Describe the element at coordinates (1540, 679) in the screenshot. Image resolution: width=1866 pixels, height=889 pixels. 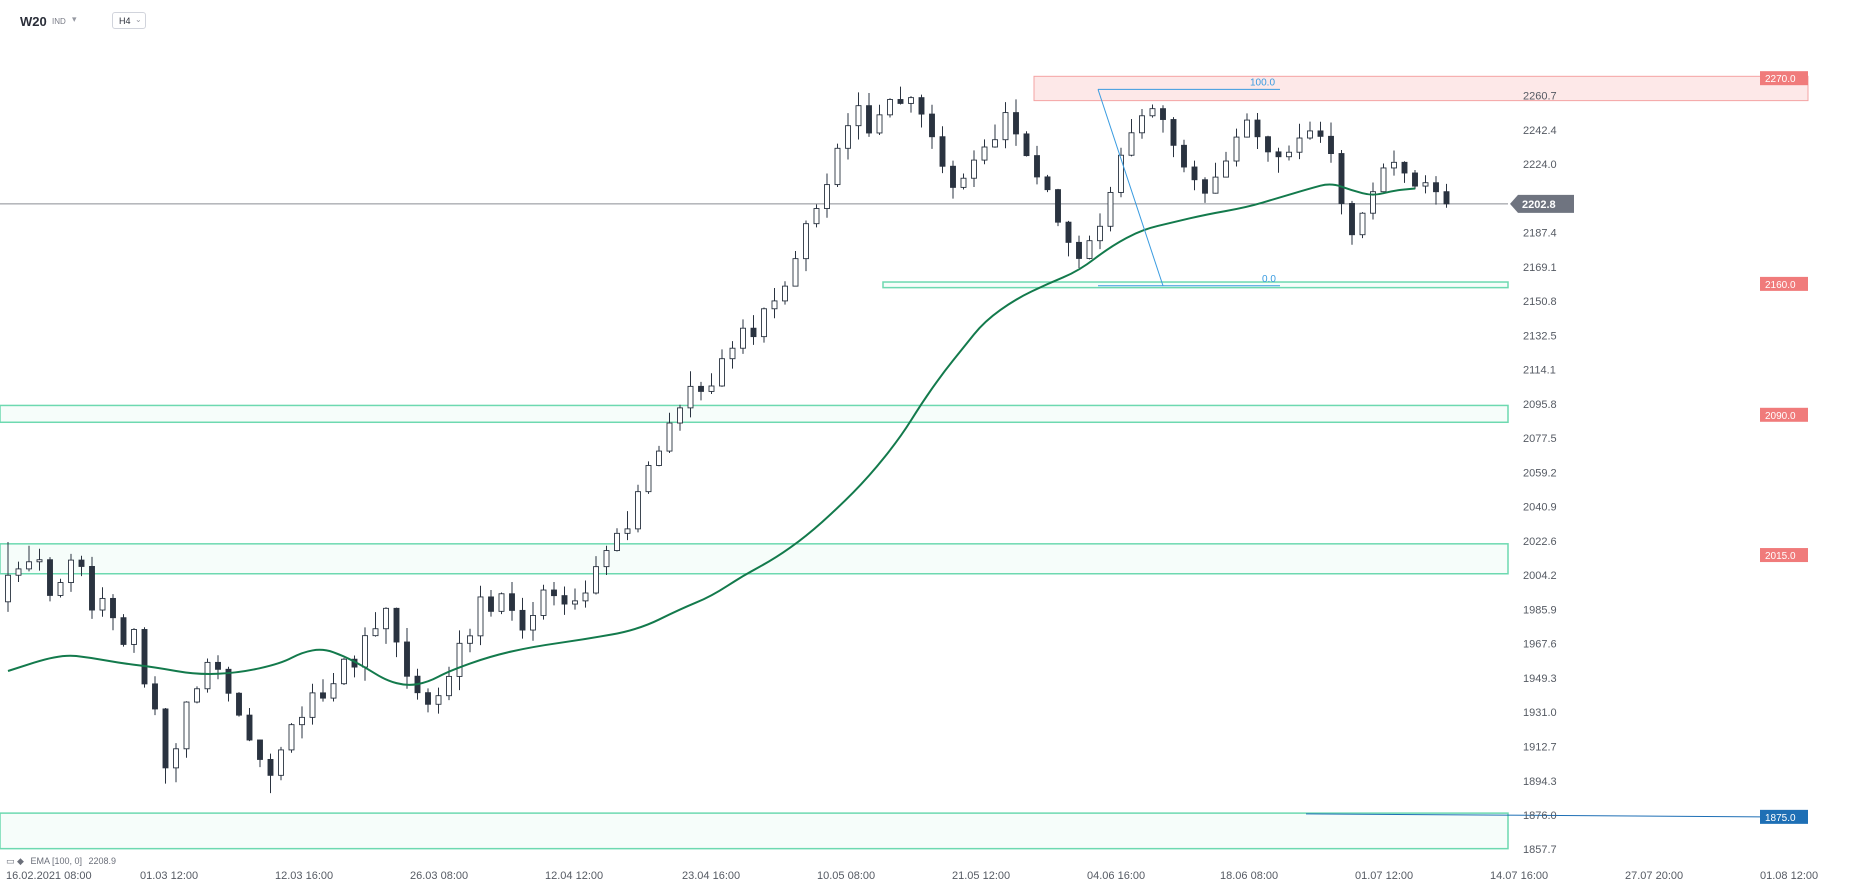
I see `y-tick-label: 1949.3` at that location.